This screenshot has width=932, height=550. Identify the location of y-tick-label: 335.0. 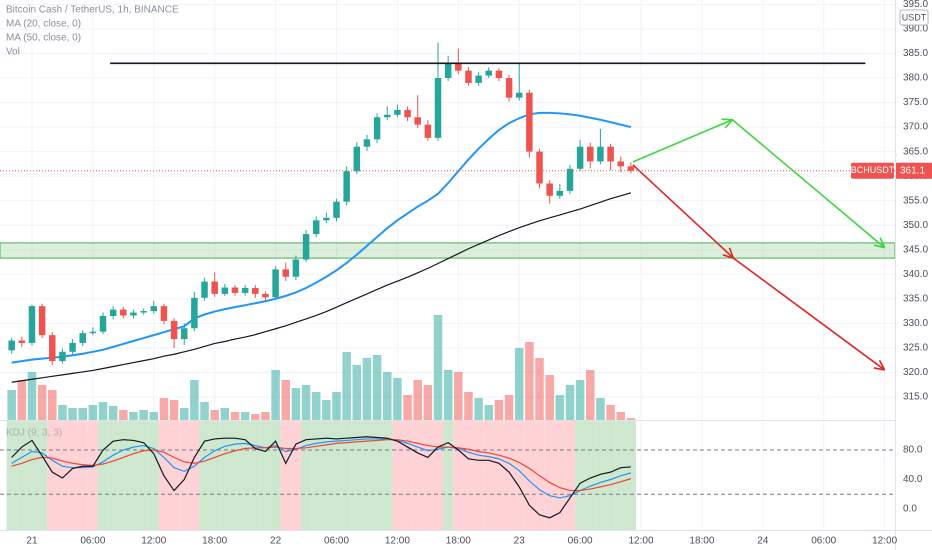
(915, 298).